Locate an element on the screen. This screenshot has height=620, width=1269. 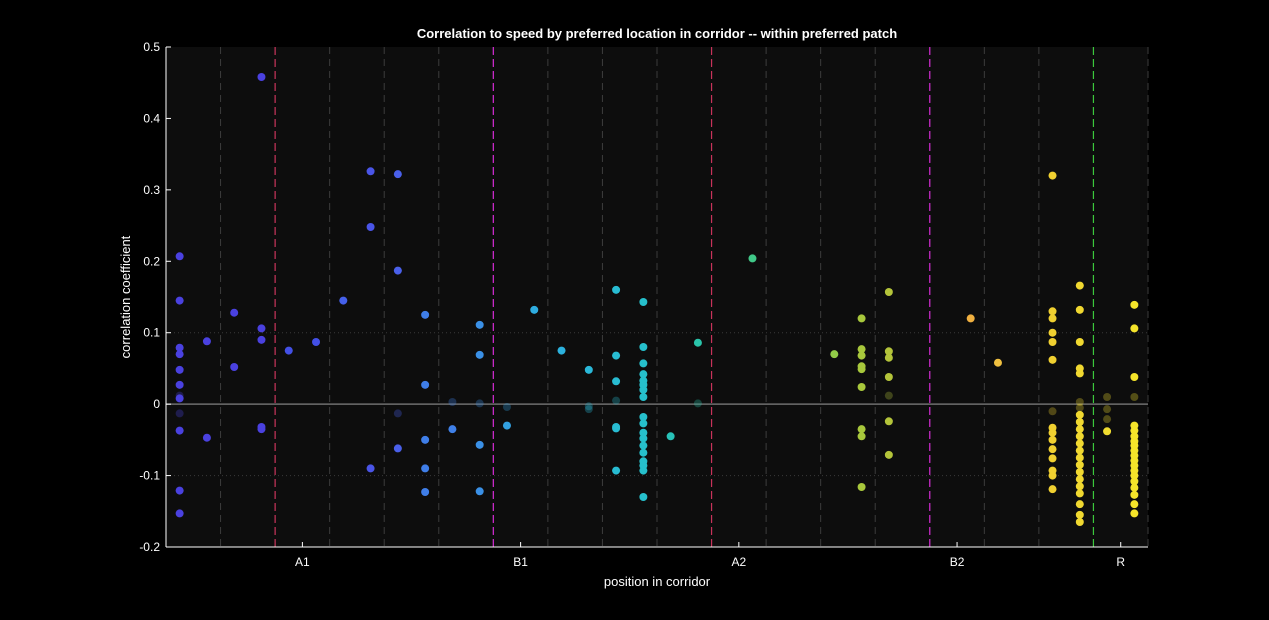
y-tick-label: 0.1 is located at coordinates (151, 333).